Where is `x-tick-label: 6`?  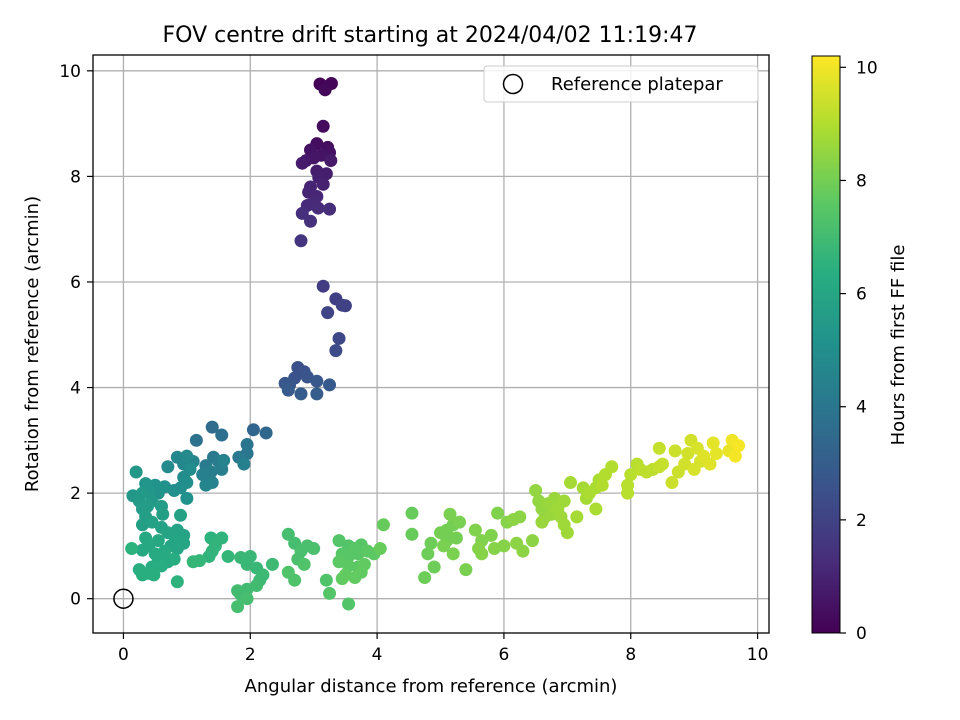
x-tick-label: 6 is located at coordinates (504, 655).